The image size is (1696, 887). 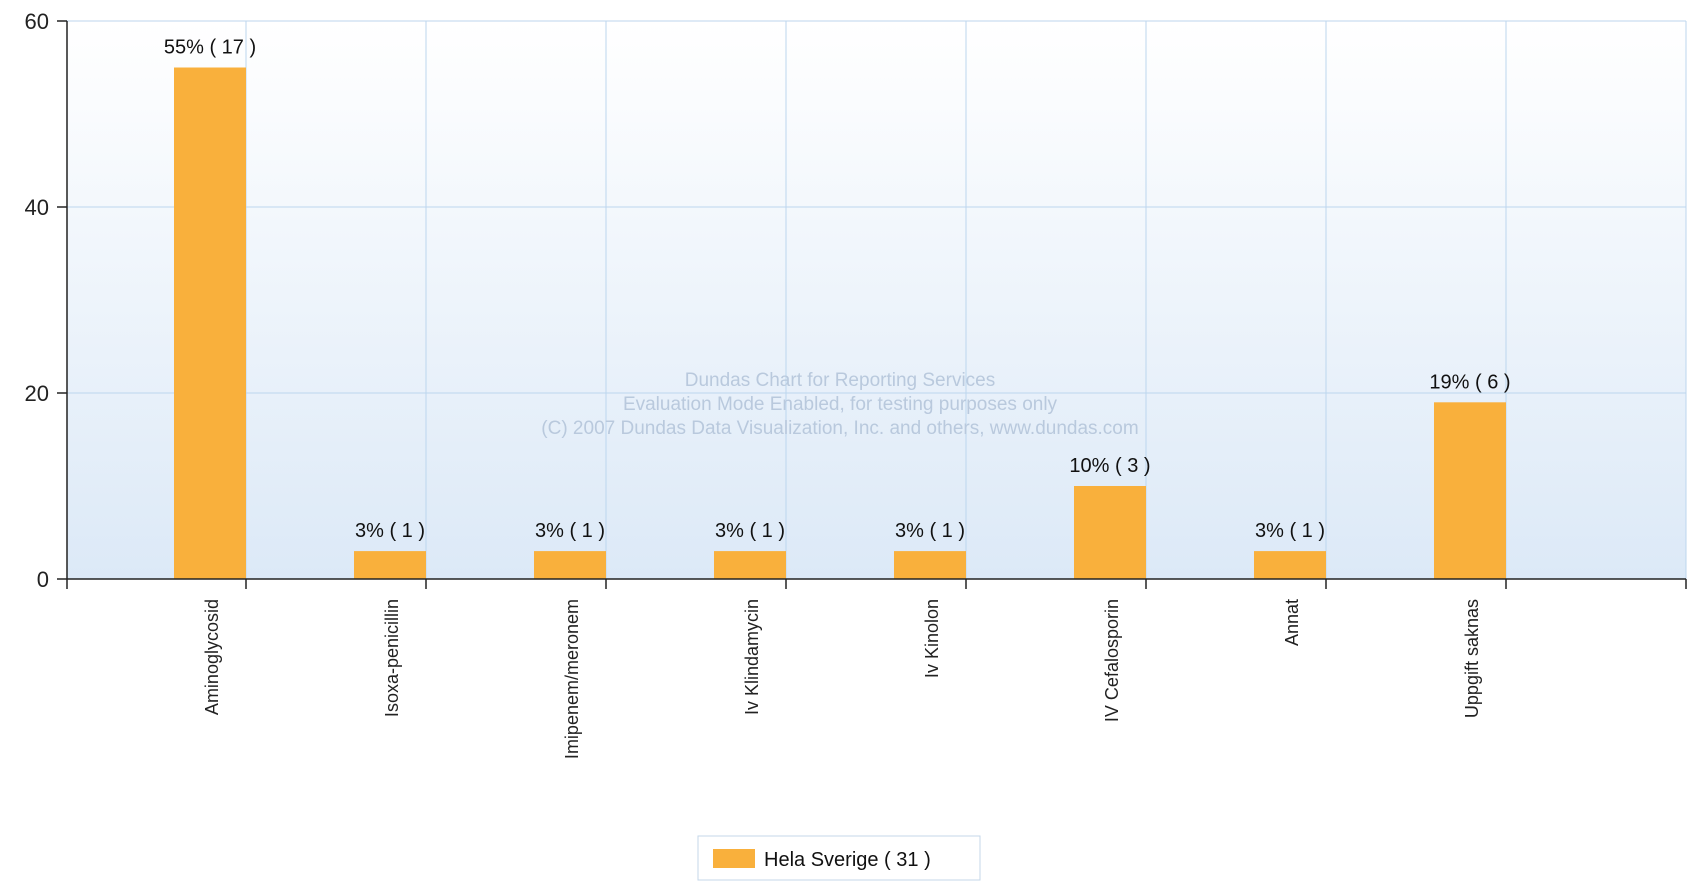 What do you see at coordinates (570, 565) in the screenshot?
I see `bar-imipenem-meronem` at bounding box center [570, 565].